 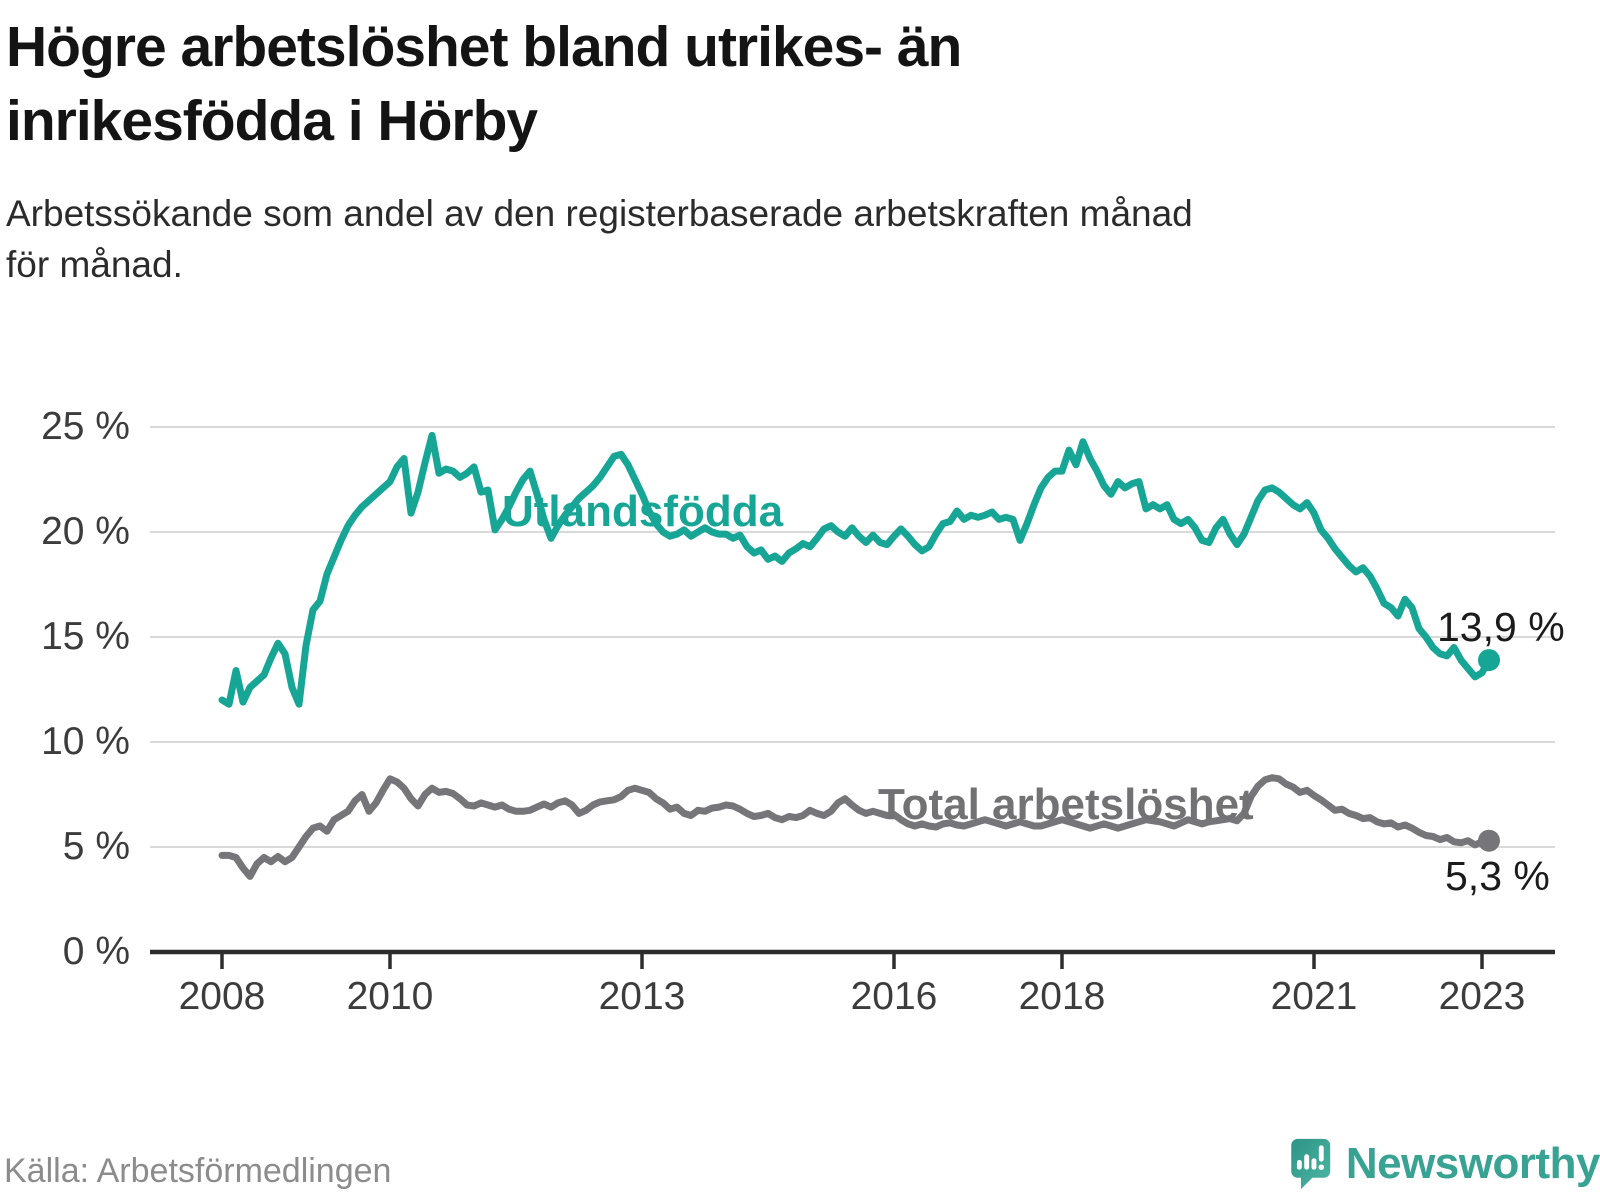 I want to click on bar-chart-speech-bubble-icon, so click(x=1311, y=1164).